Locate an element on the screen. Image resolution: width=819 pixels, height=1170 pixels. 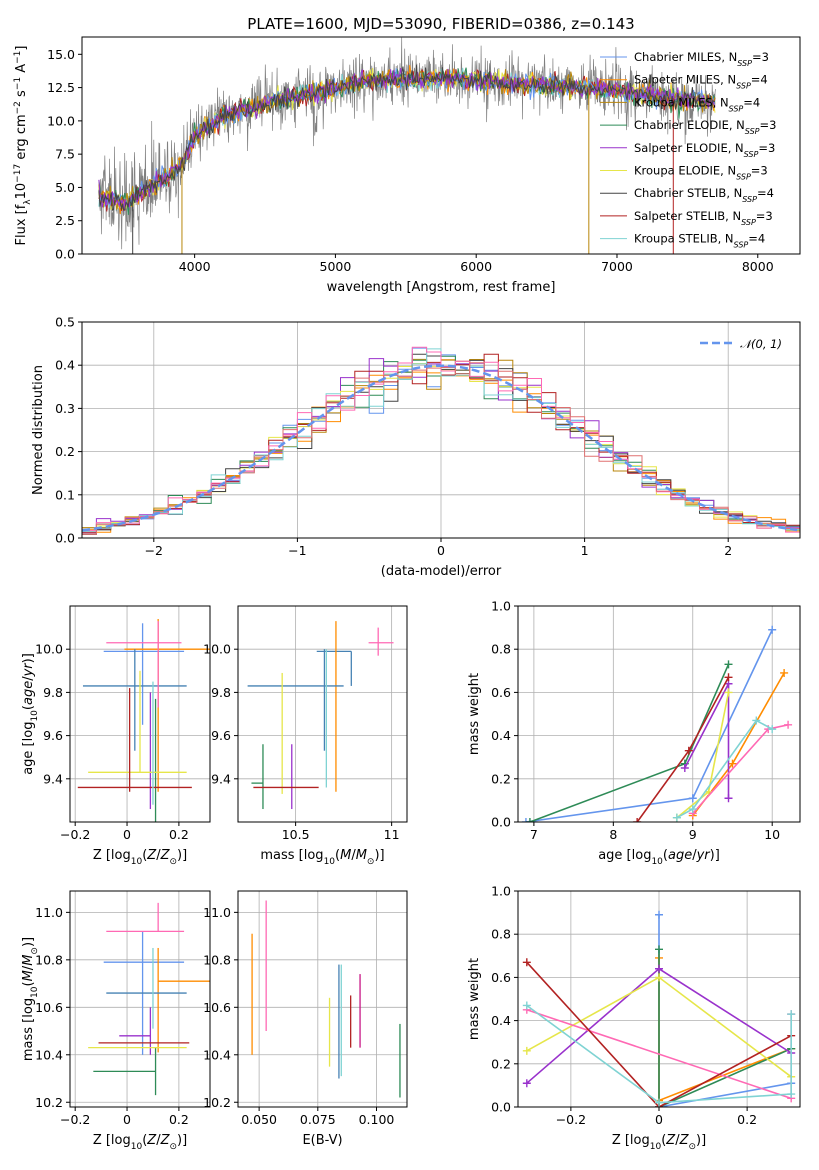
plot-area-massweight-vs-Z is located at coordinates (659, 1008).